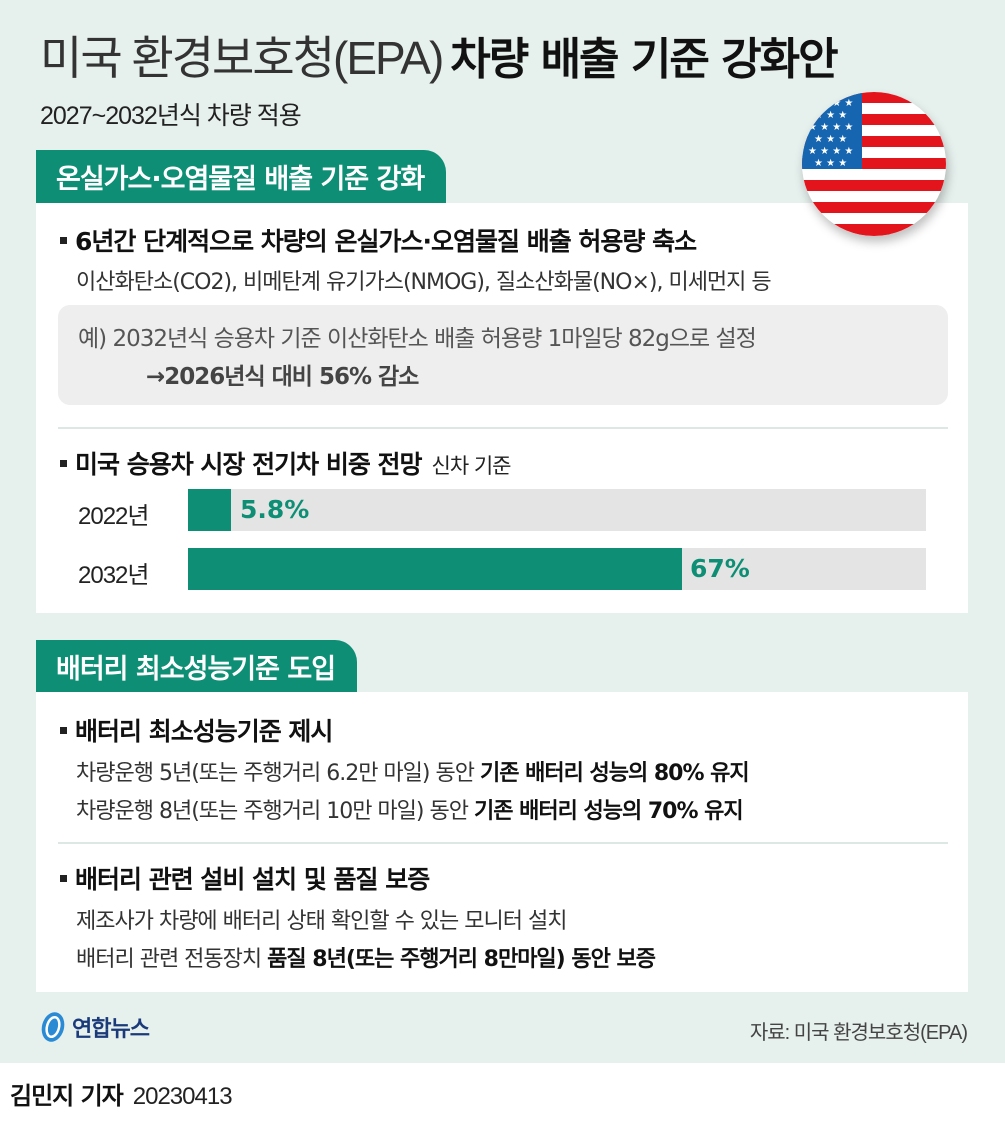 This screenshot has height=1122, width=1005. I want to click on example-line-2: →2026년식 대비 56% 감소, so click(282, 377).